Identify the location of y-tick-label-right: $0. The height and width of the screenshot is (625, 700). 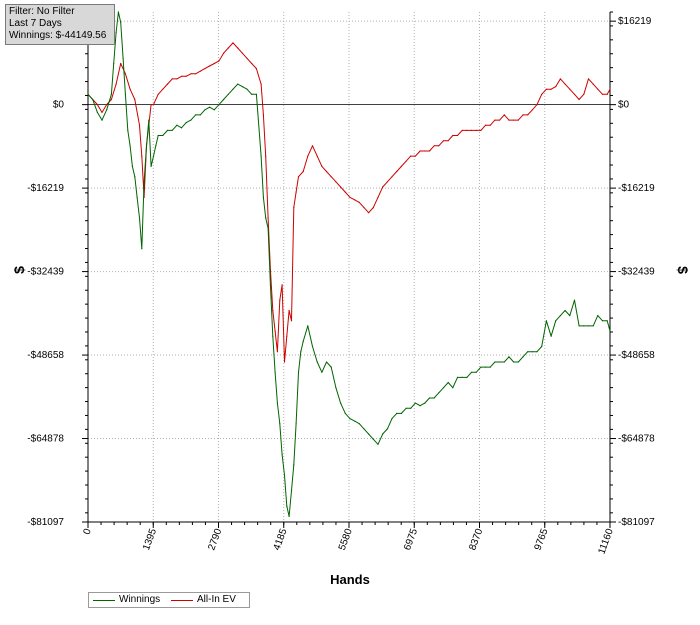
(624, 105).